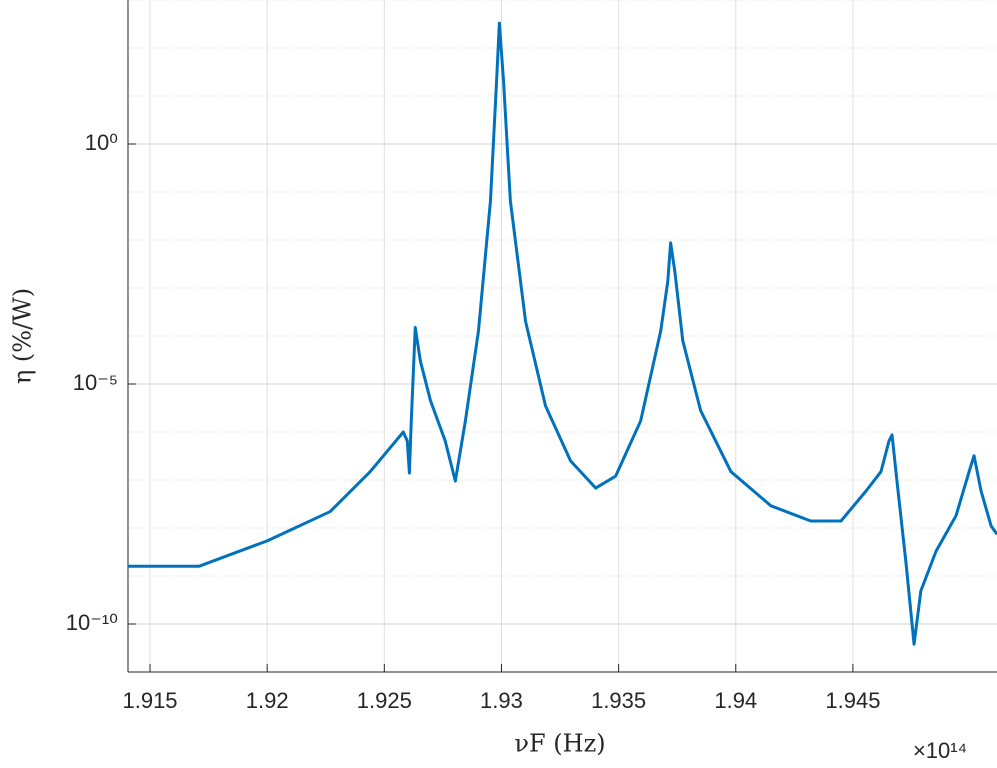 The width and height of the screenshot is (997, 768). I want to click on x-tick-label: 1.935, so click(618, 700).